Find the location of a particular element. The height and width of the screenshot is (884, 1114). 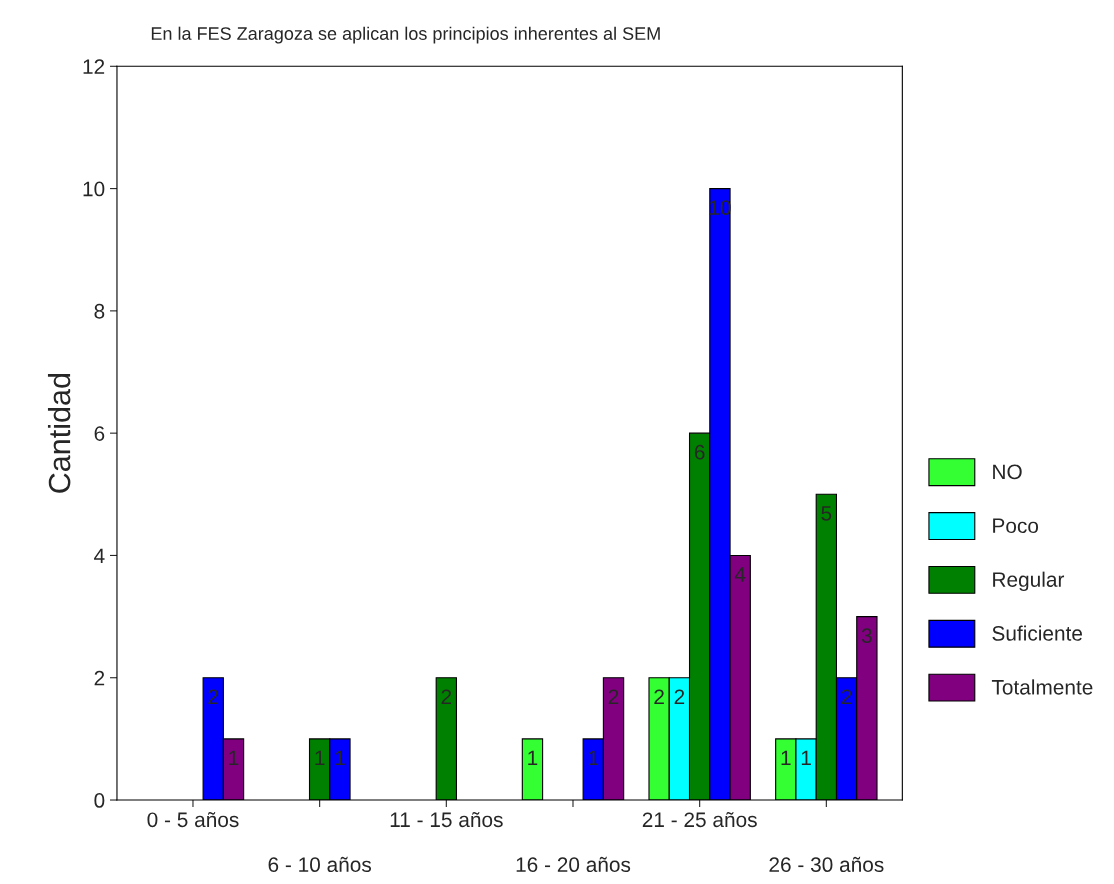

y-tick-label: 4 is located at coordinates (99, 555).